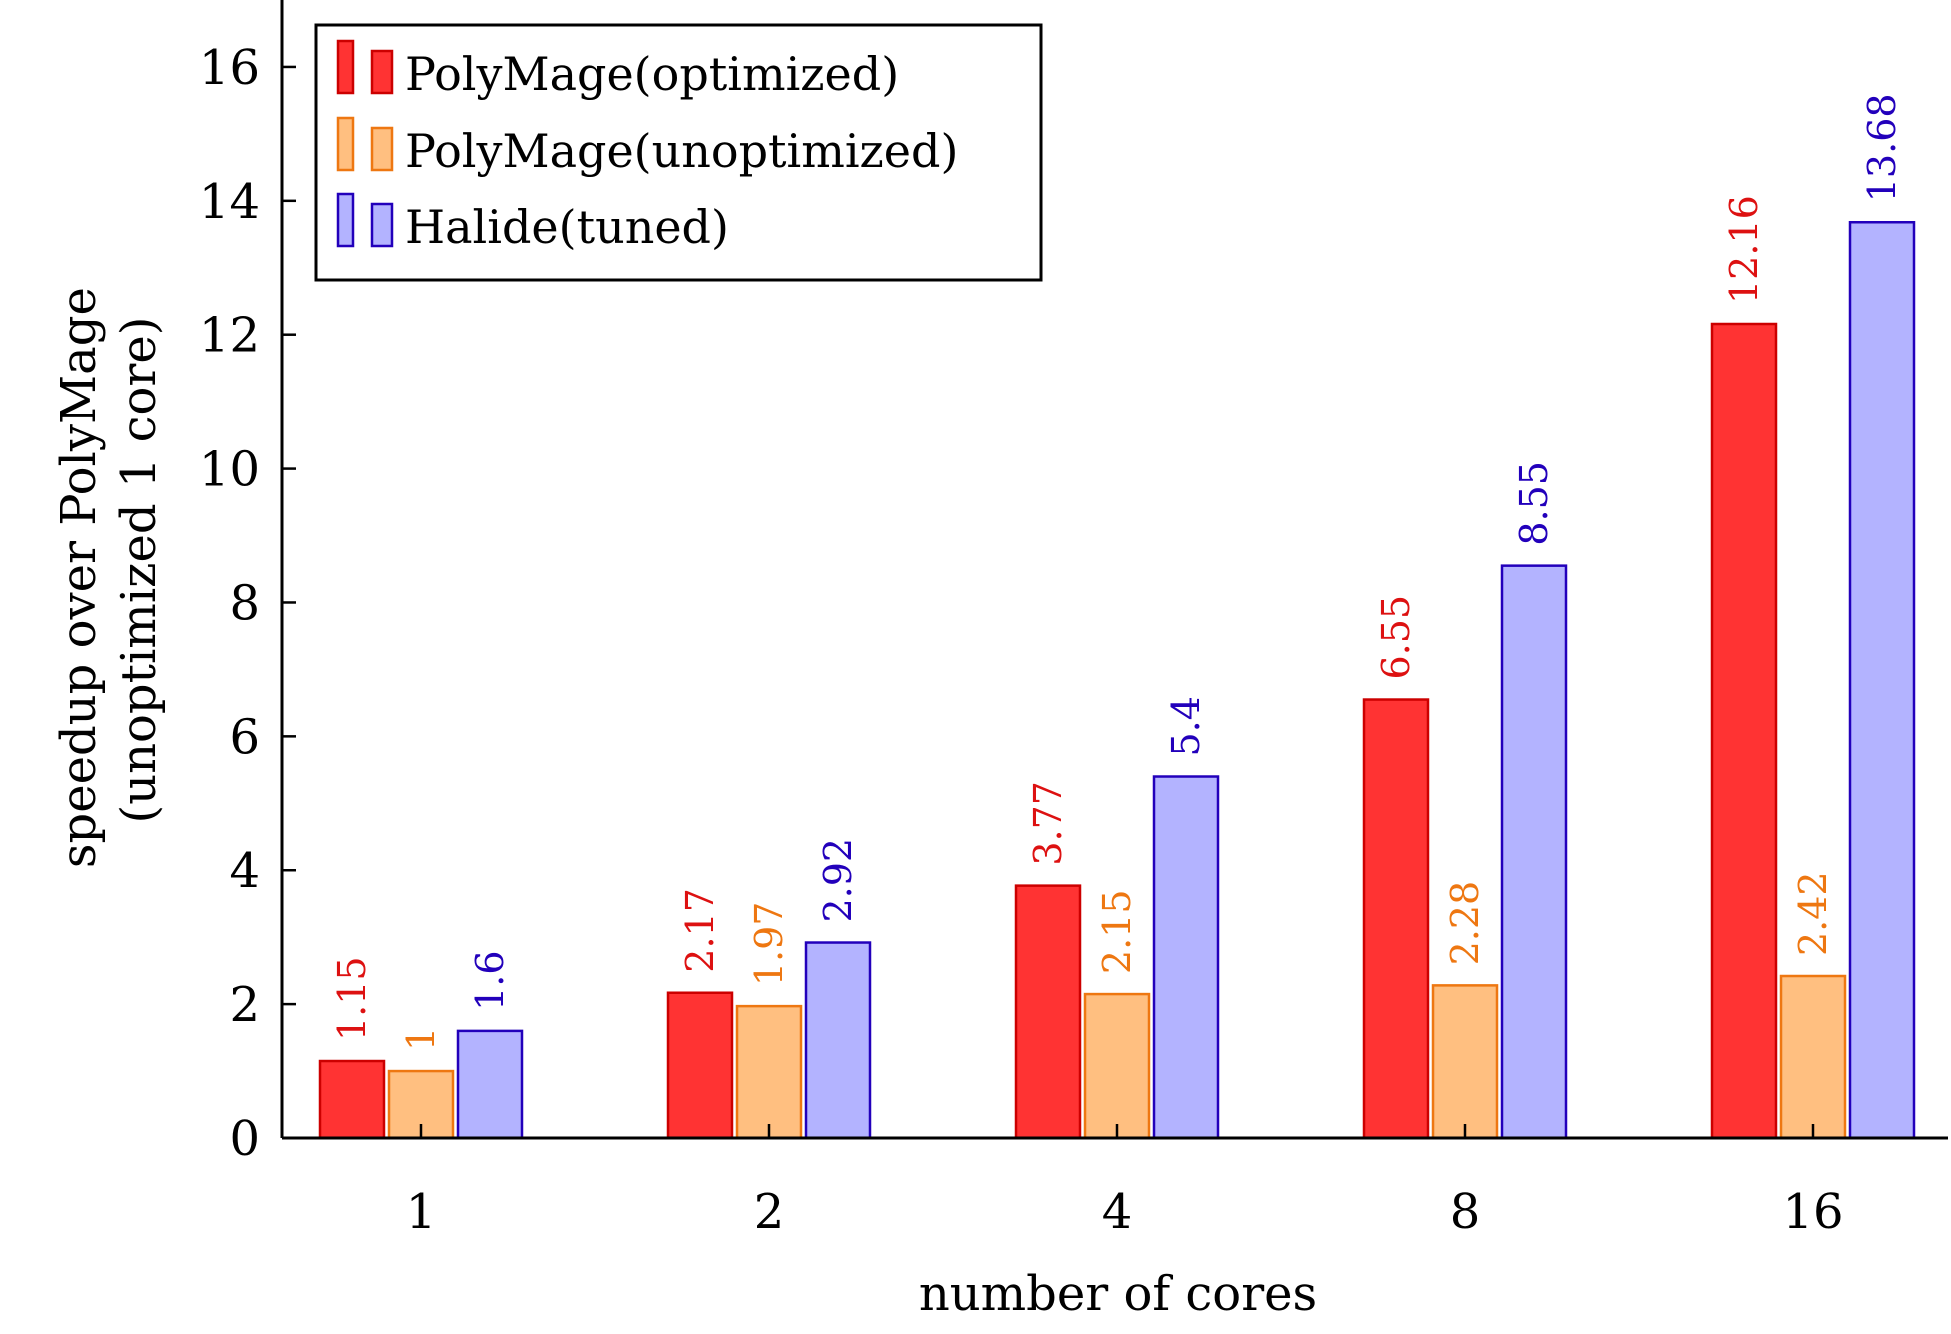 The width and height of the screenshot is (1951, 1334). Describe the element at coordinates (1186, 957) in the screenshot. I see `bar-halide-tuned--4` at that location.